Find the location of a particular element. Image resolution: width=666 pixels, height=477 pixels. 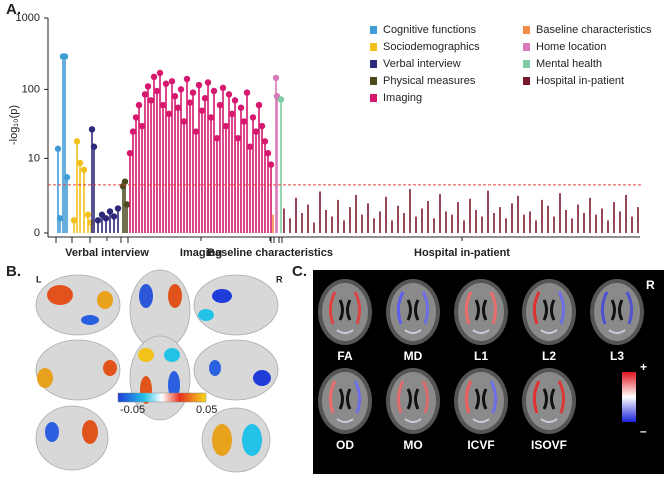

colorbar-label: -0.05 is located at coordinates (132, 410).